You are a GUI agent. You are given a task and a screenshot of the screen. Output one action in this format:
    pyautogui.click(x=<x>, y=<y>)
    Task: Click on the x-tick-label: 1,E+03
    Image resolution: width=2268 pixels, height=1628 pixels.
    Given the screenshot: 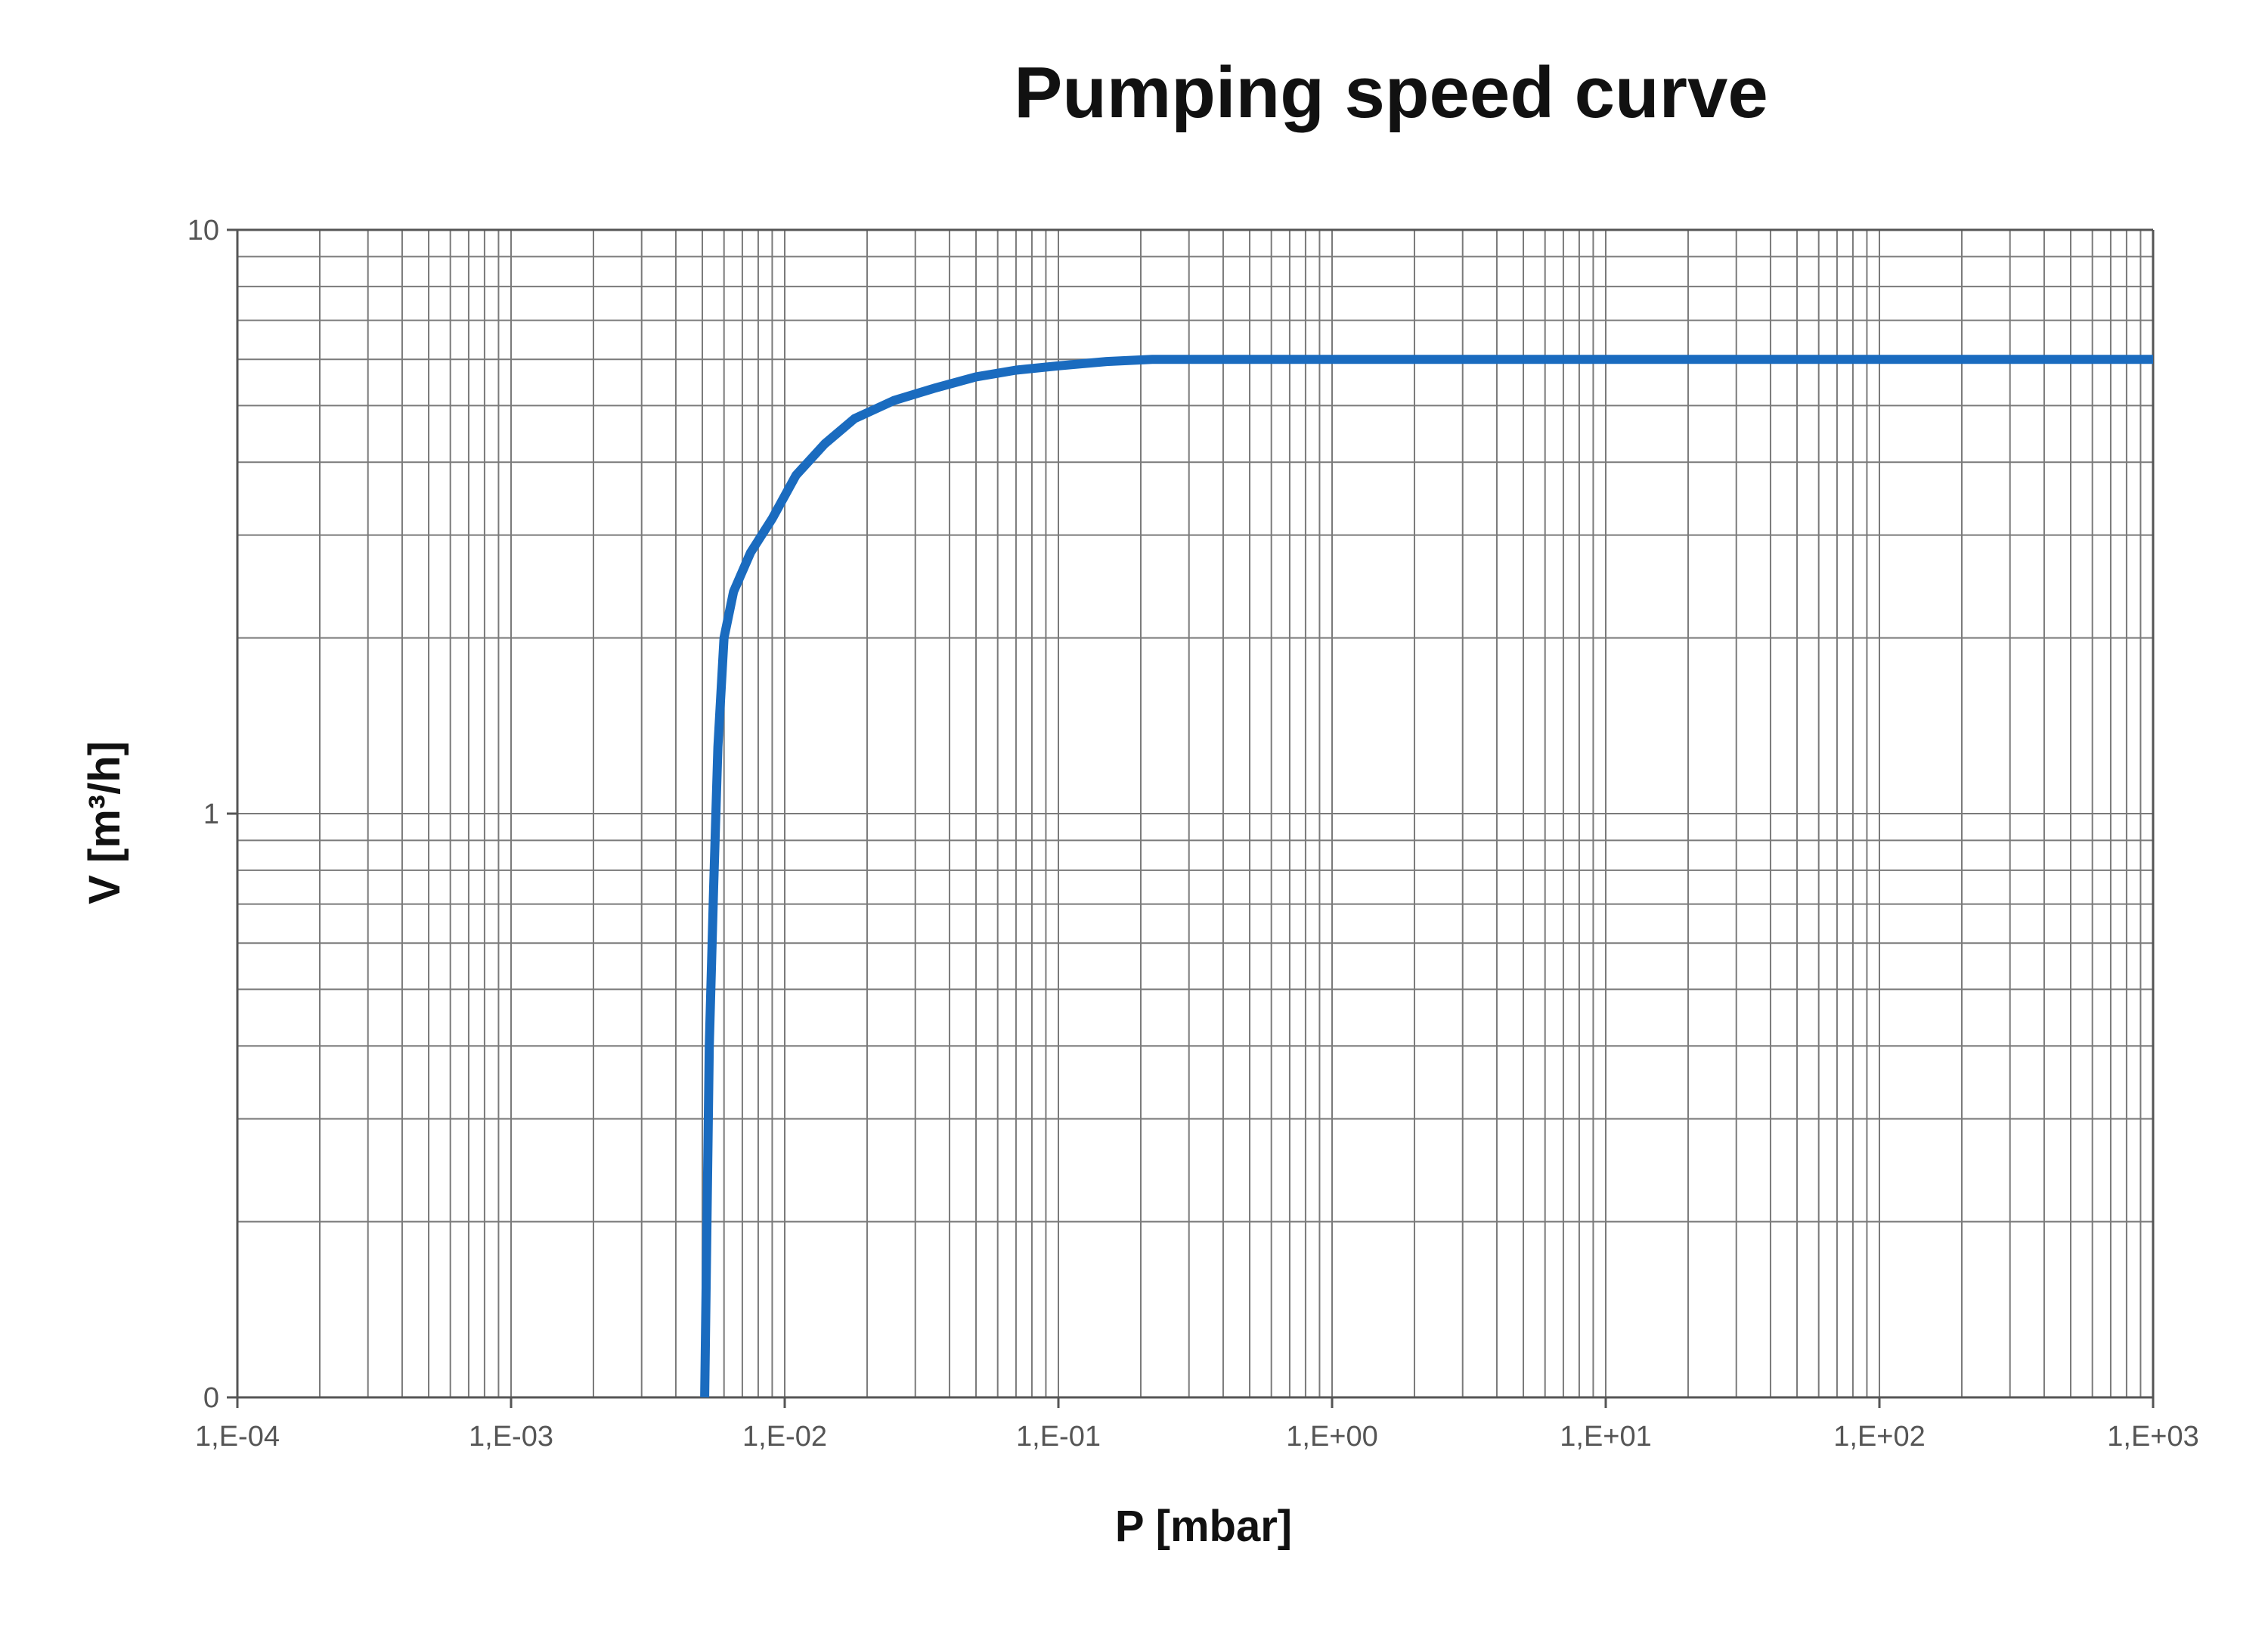 What is the action you would take?
    pyautogui.click(x=2153, y=1437)
    